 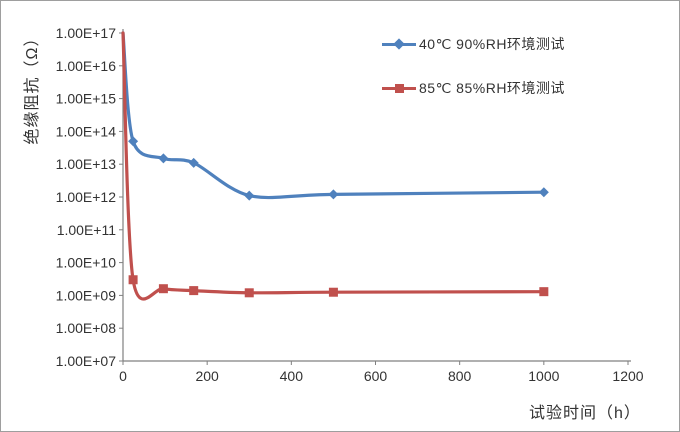 I want to click on x-tick-label: 0, so click(x=123, y=376).